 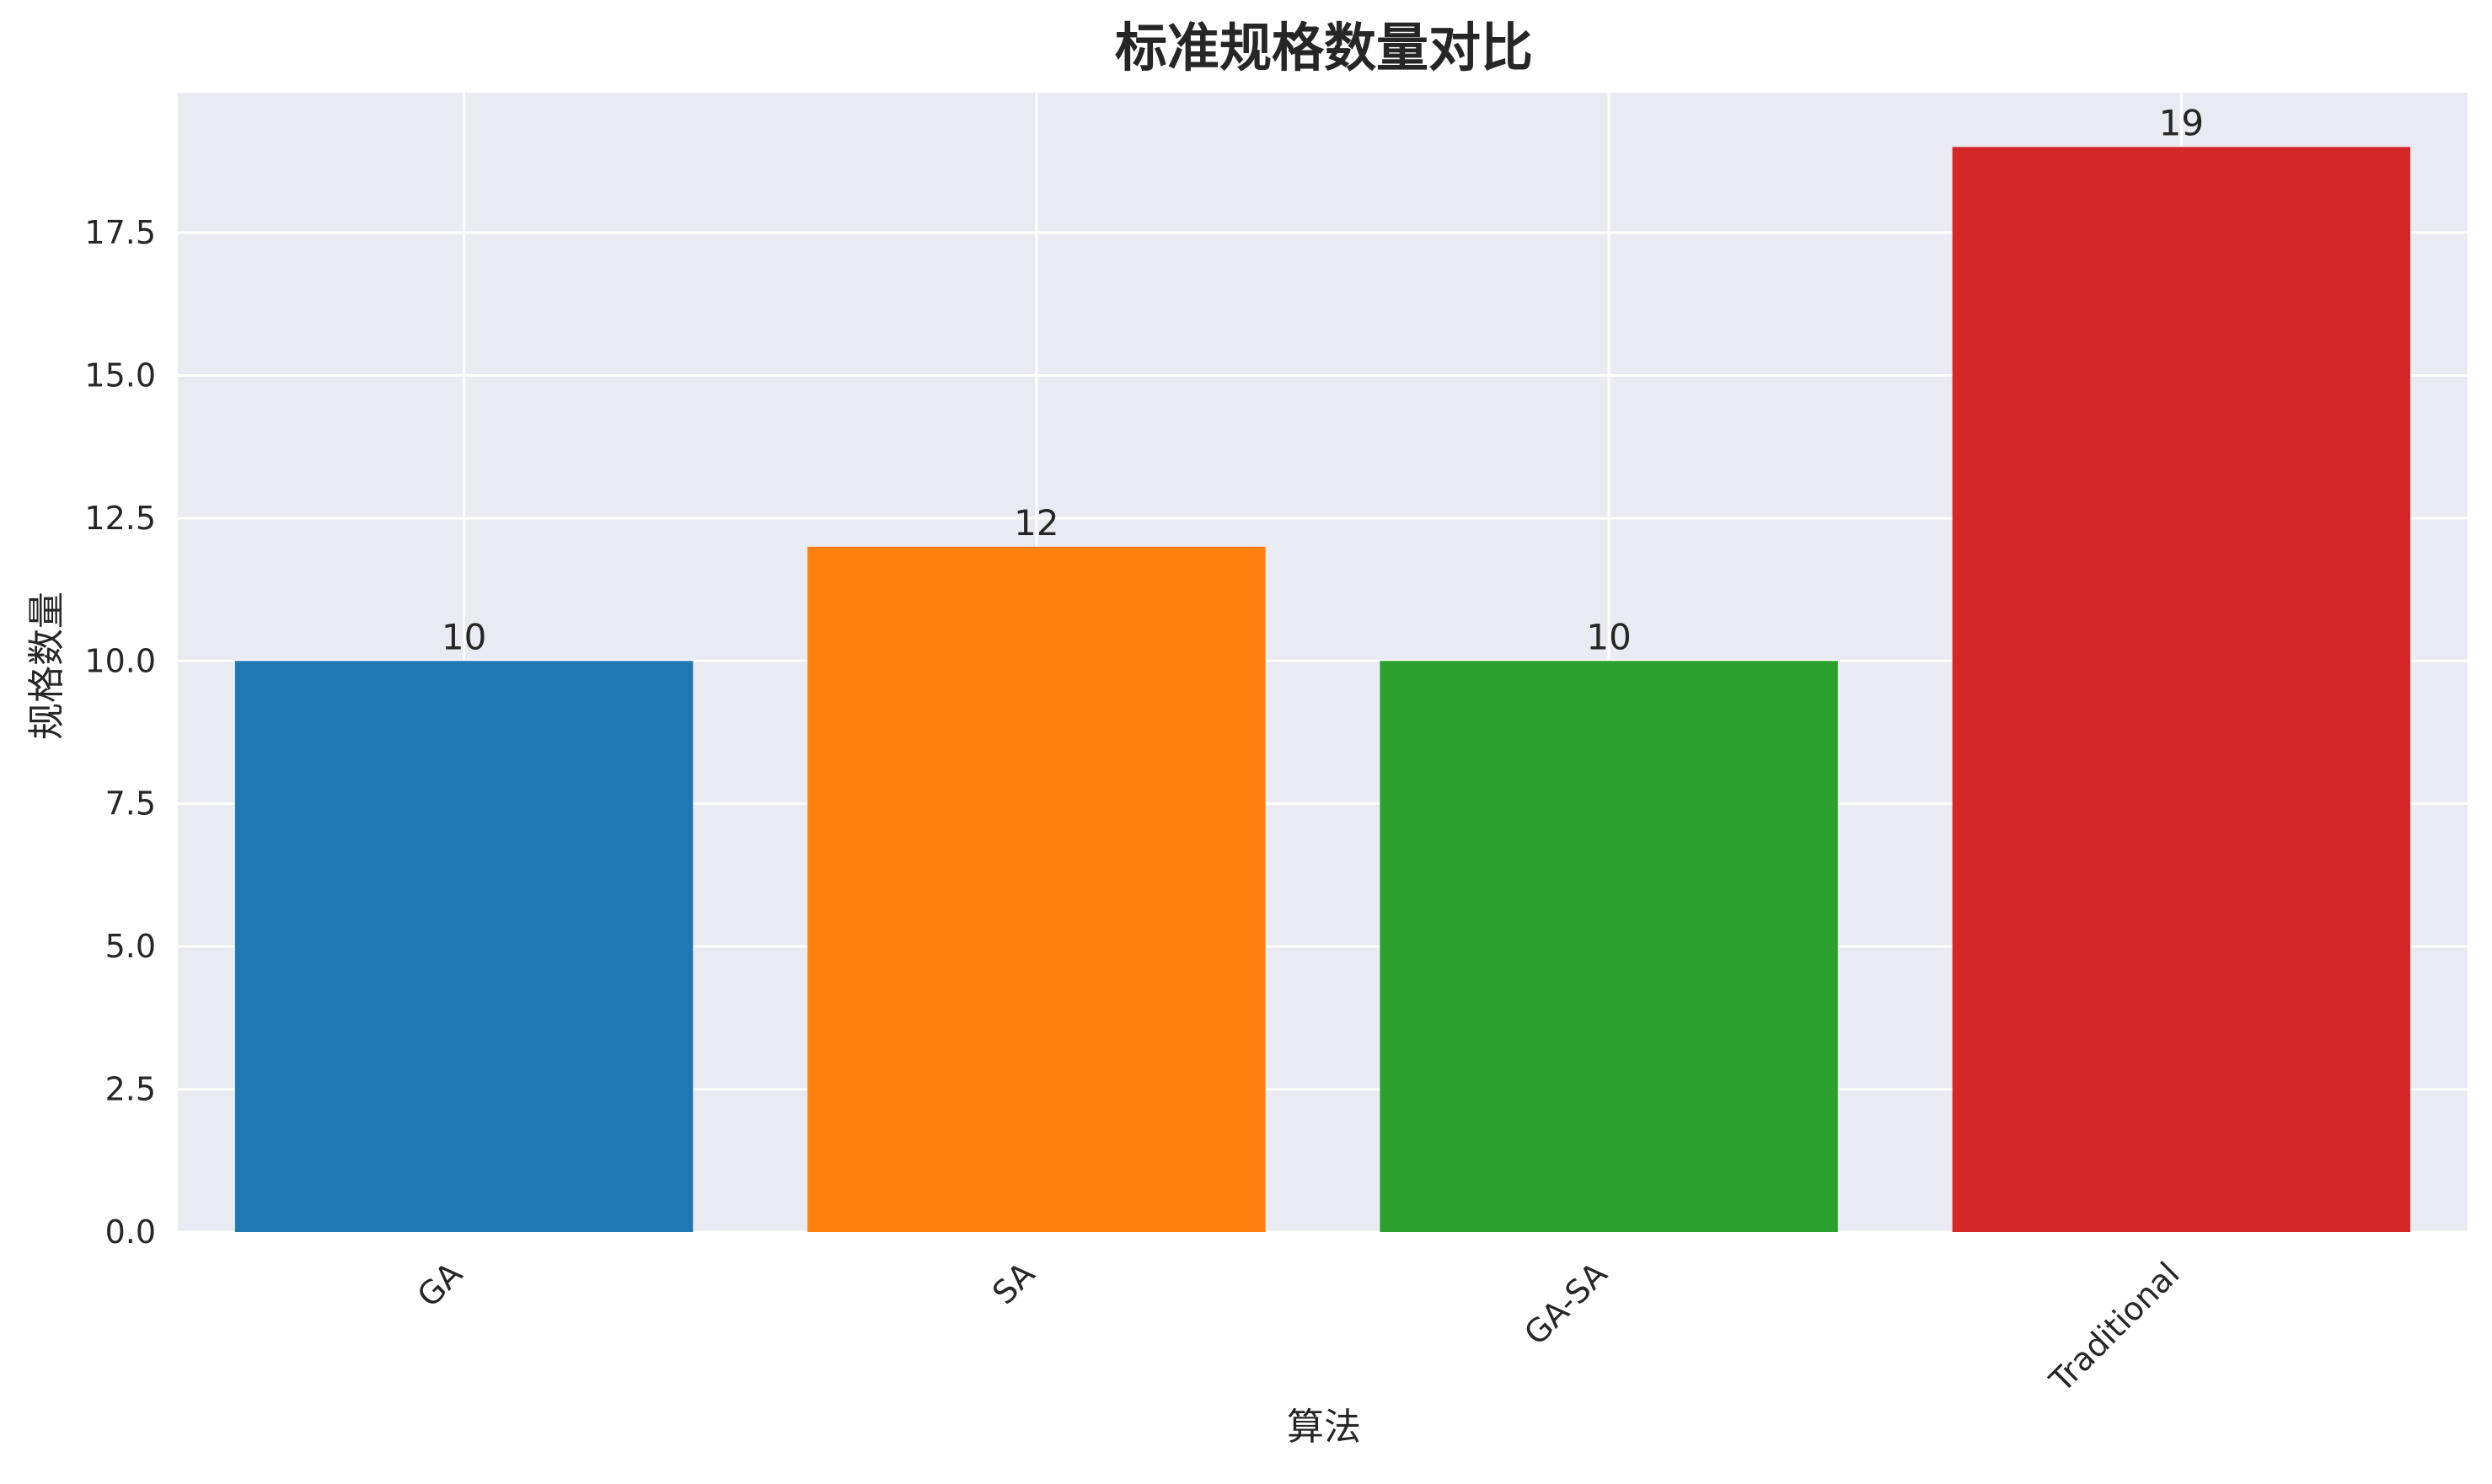 What do you see at coordinates (1324, 1427) in the screenshot?
I see `x-axis-label: 算法` at bounding box center [1324, 1427].